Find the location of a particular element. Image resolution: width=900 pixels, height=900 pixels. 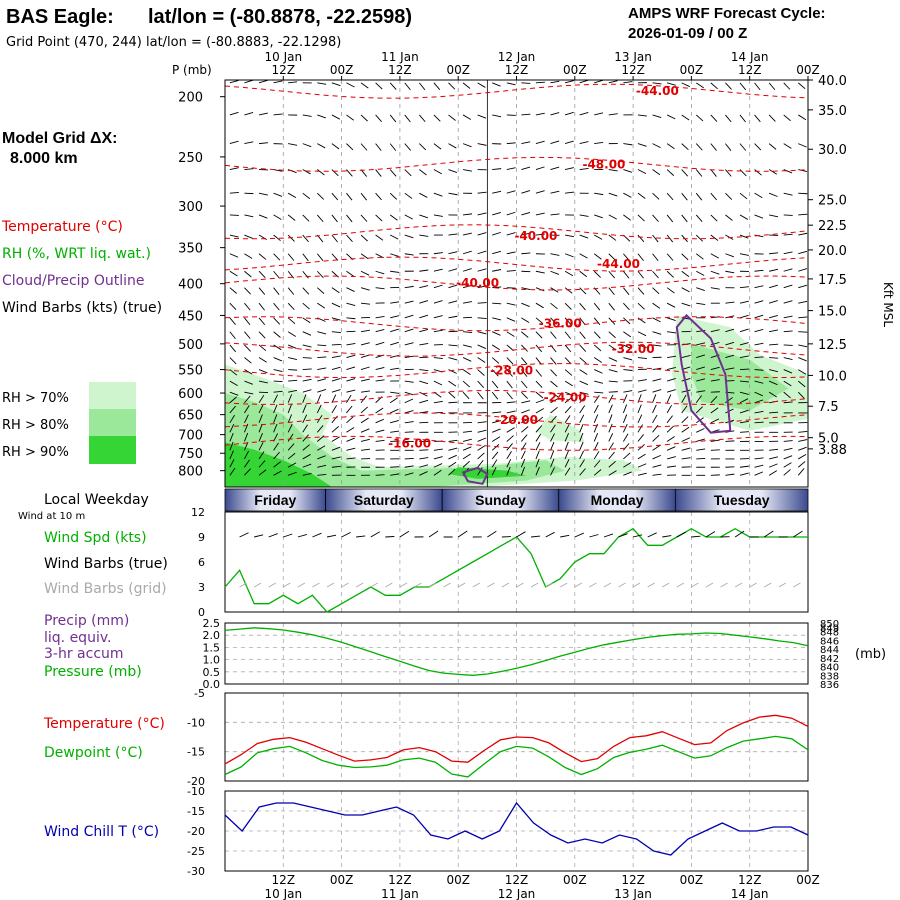

legend-accum: 3-hr accum is located at coordinates (84, 654).